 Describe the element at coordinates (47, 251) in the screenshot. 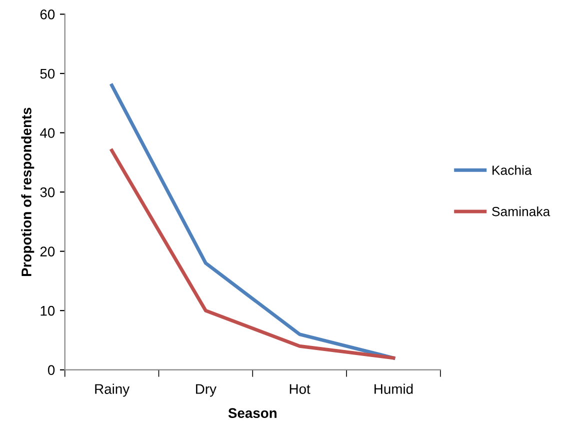

I see `y-tick-label: 20` at that location.